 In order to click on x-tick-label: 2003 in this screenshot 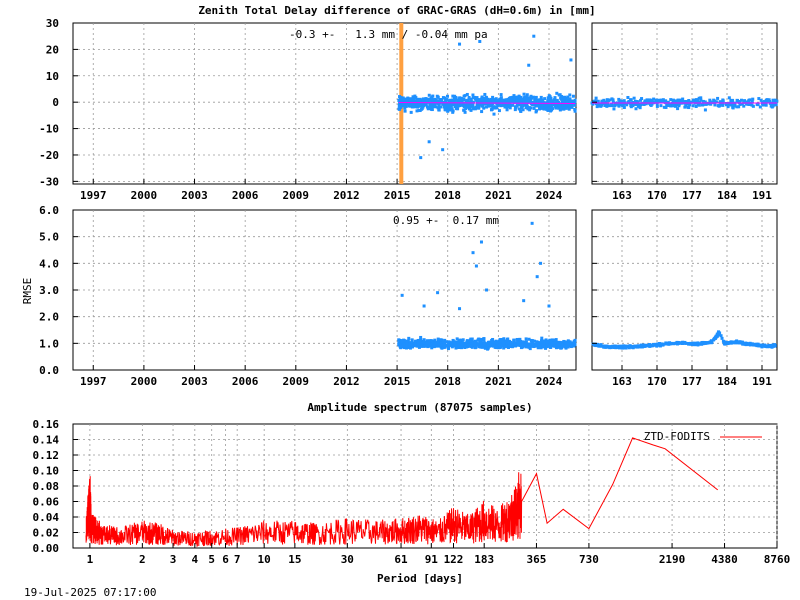, I will do `click(194, 381)`.